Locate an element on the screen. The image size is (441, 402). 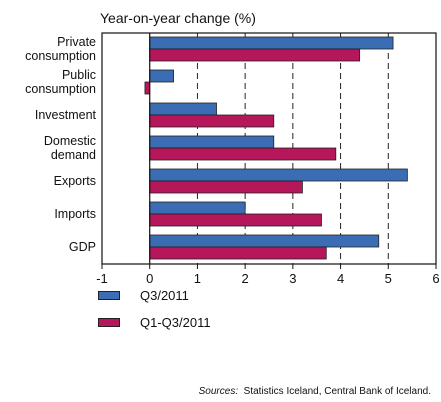
category-label: Exports is located at coordinates (74, 181).